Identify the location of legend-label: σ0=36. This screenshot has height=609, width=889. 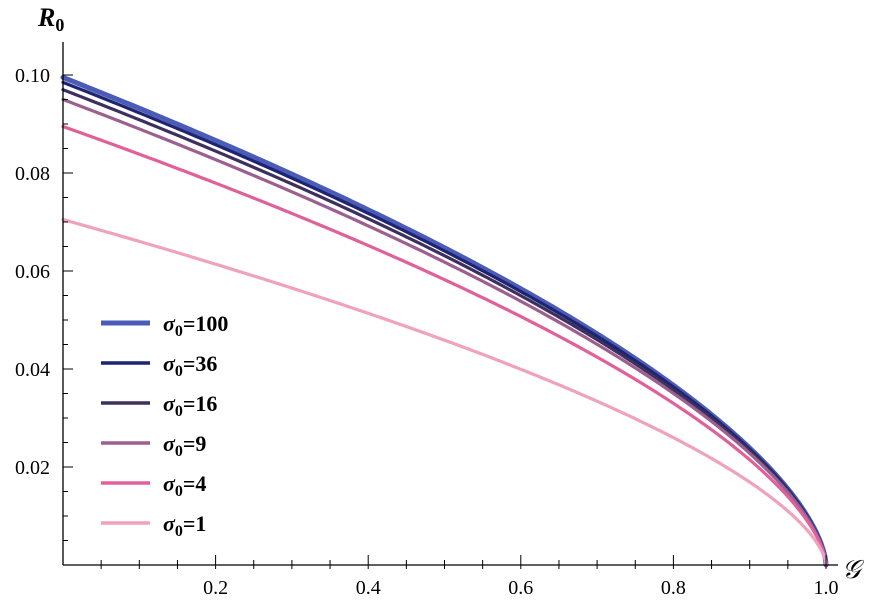
(190, 365).